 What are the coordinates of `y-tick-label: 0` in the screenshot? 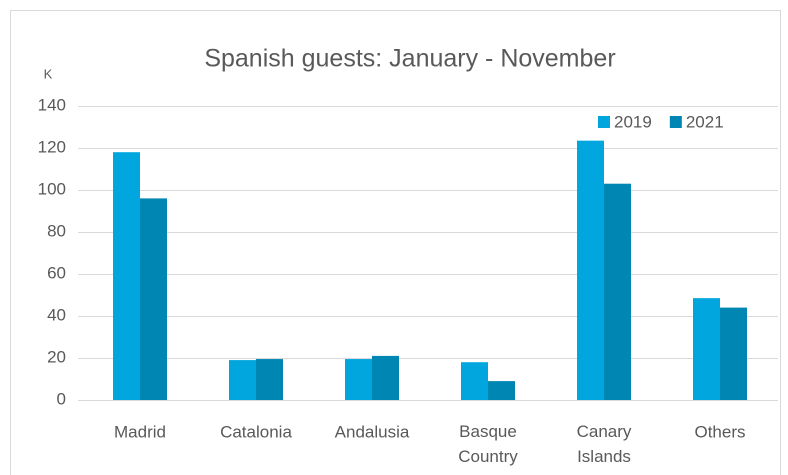 It's located at (61, 398).